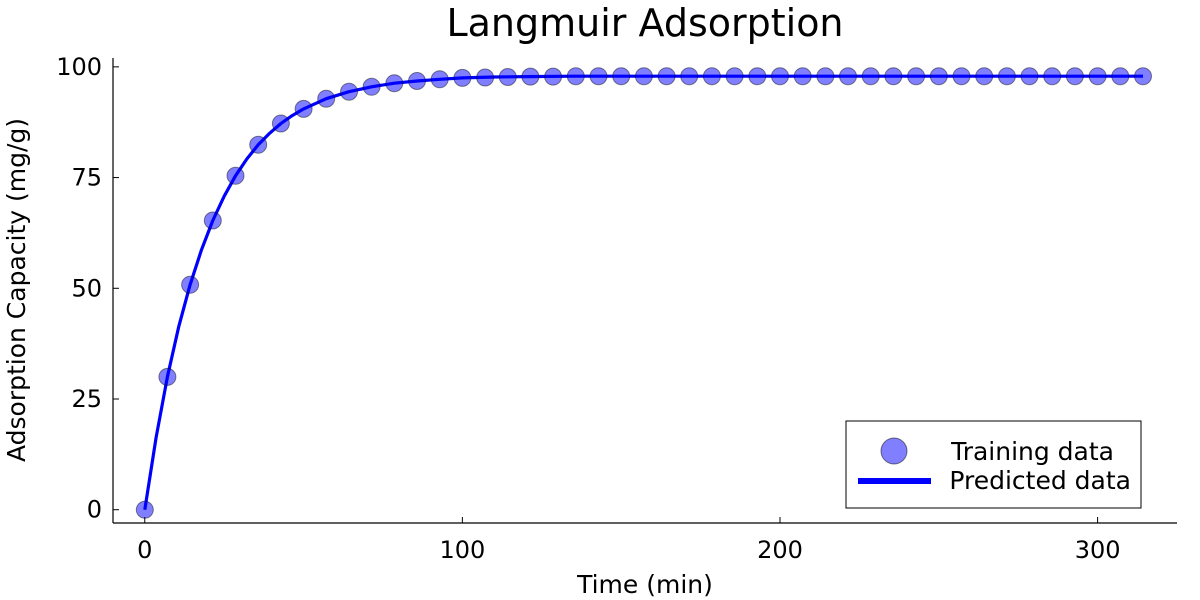  I want to click on y-ticks: 0 25 50 75 100, so click(87, 288).